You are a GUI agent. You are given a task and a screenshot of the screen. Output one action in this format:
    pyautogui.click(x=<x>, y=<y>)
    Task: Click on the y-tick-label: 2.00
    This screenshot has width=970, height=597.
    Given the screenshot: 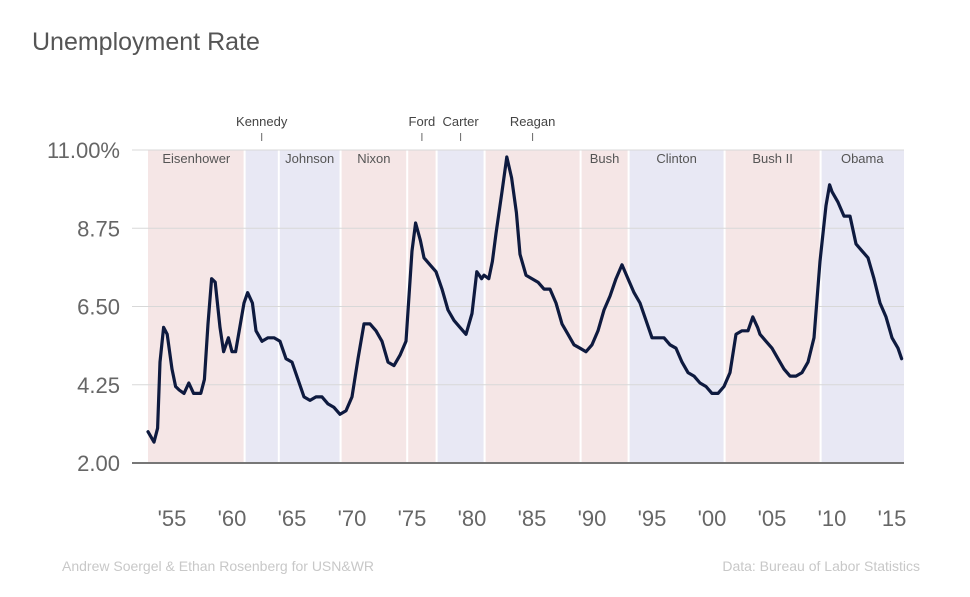 What is the action you would take?
    pyautogui.click(x=98, y=463)
    